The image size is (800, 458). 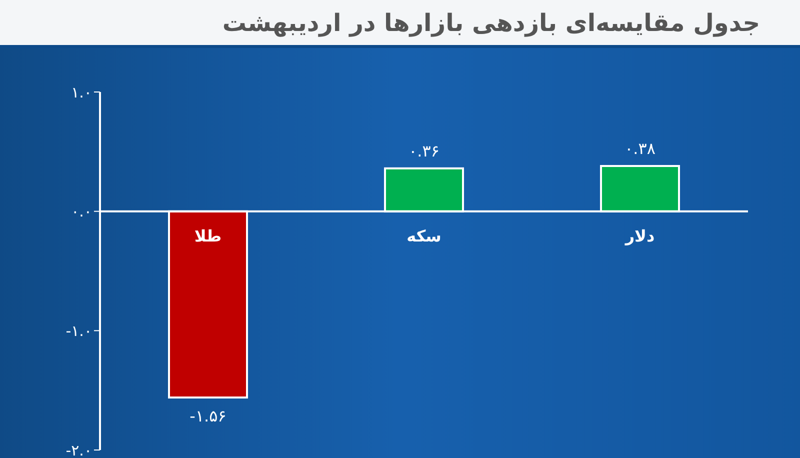 What do you see at coordinates (81, 211) in the screenshot?
I see `y-tick-label: ۰.۰` at bounding box center [81, 211].